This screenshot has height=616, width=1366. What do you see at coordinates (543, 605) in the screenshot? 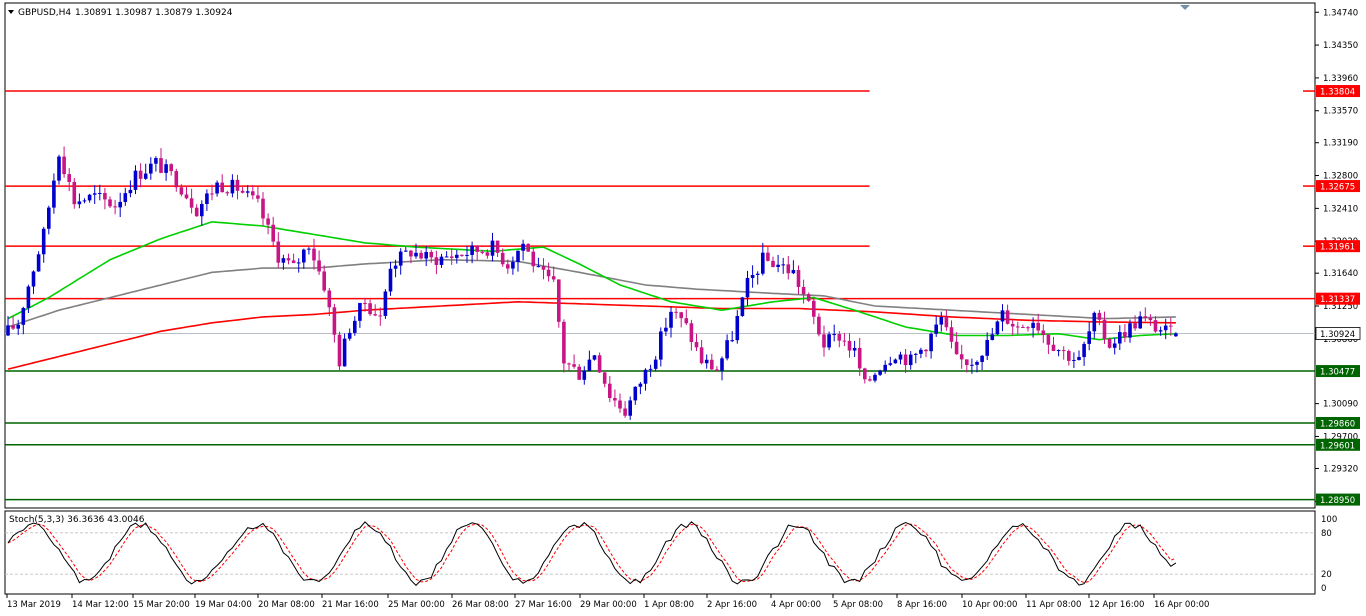
I see `time-tick-label: 27 Mar 16:00` at bounding box center [543, 605].